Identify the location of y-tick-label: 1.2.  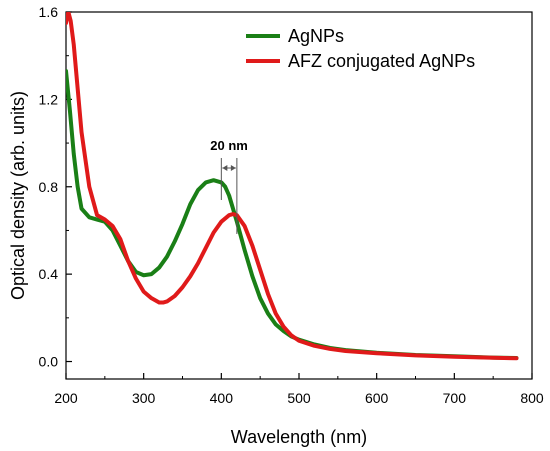
(49, 99).